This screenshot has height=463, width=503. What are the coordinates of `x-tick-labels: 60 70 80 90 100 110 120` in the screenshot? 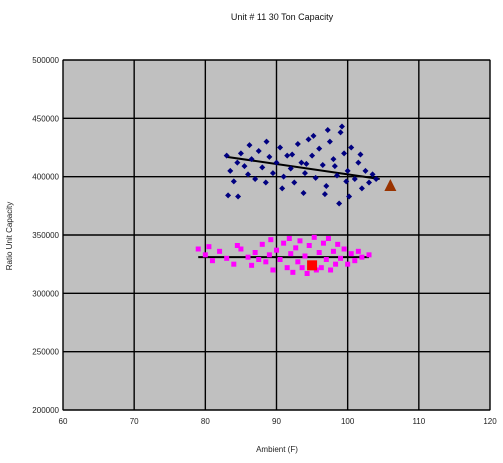 It's located at (278, 421).